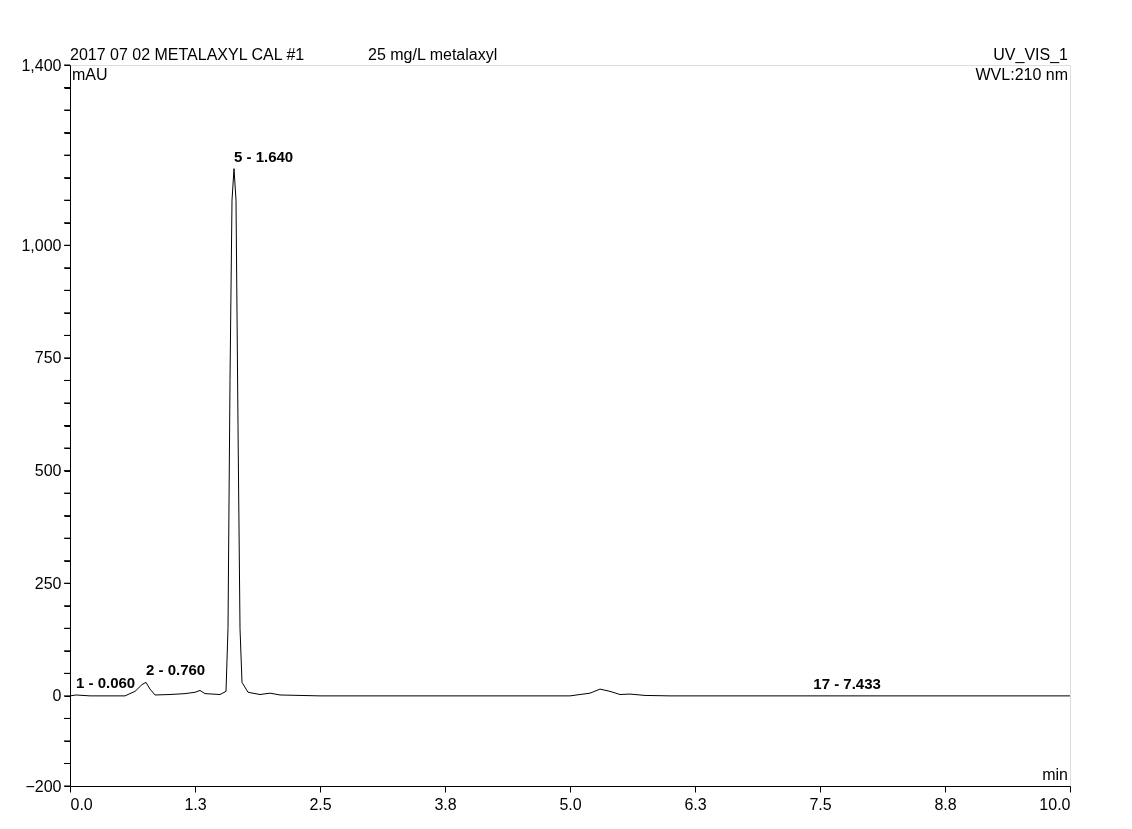  Describe the element at coordinates (445, 804) in the screenshot. I see `x-tick-label: 3.8` at that location.